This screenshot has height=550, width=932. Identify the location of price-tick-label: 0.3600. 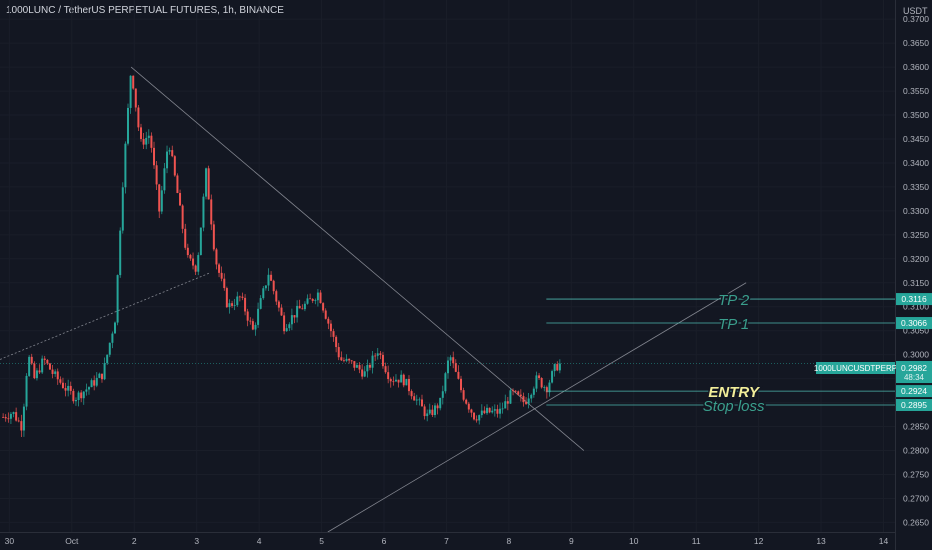
(916, 67).